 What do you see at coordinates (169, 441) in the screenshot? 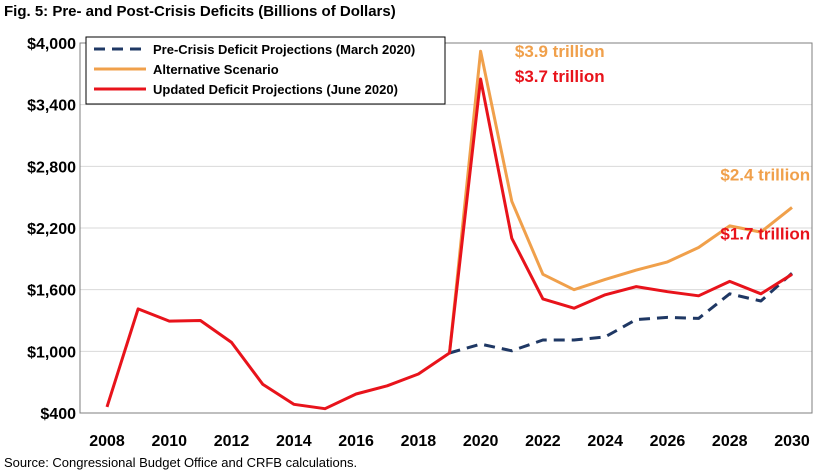
I see `x-tick-label: 2010` at bounding box center [169, 441].